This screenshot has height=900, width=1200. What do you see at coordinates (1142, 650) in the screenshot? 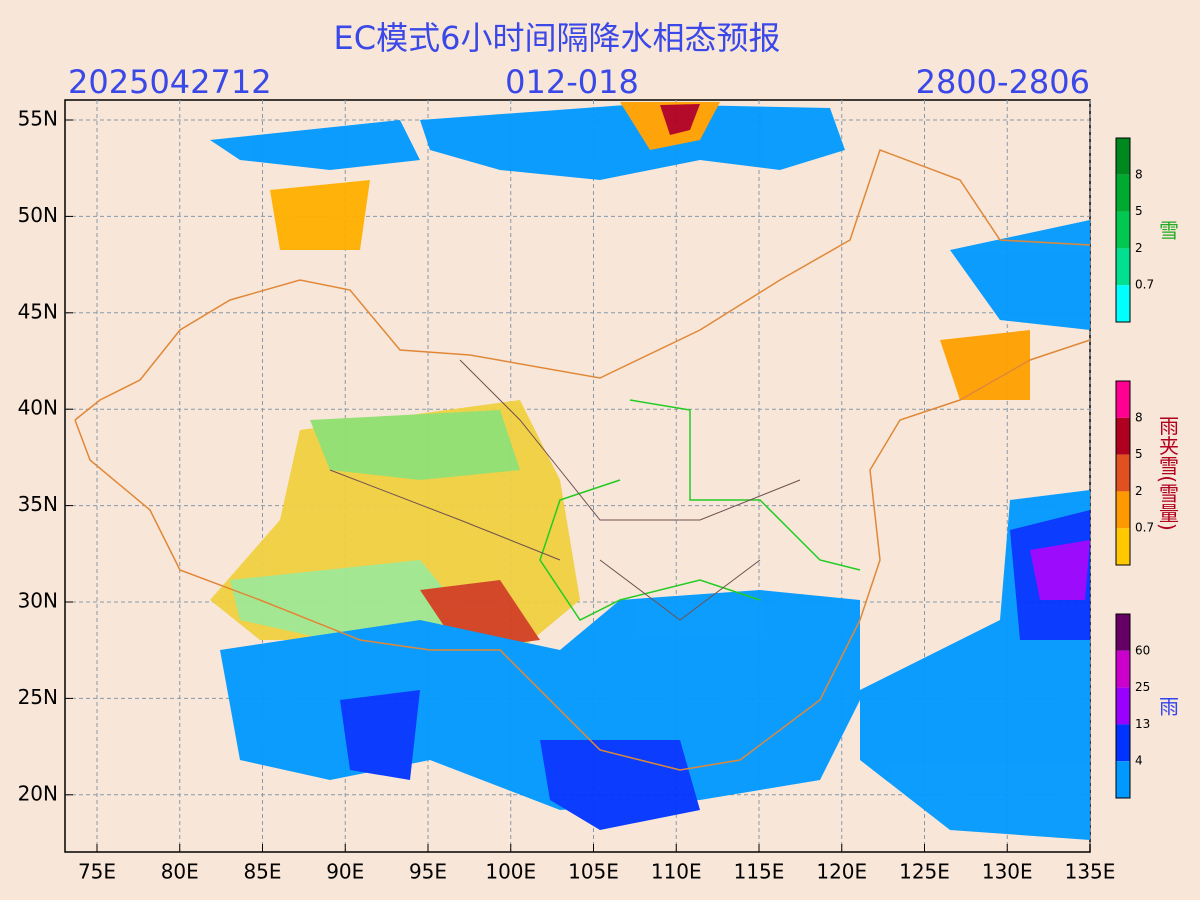
I see `colorbar-label: 60` at bounding box center [1142, 650].